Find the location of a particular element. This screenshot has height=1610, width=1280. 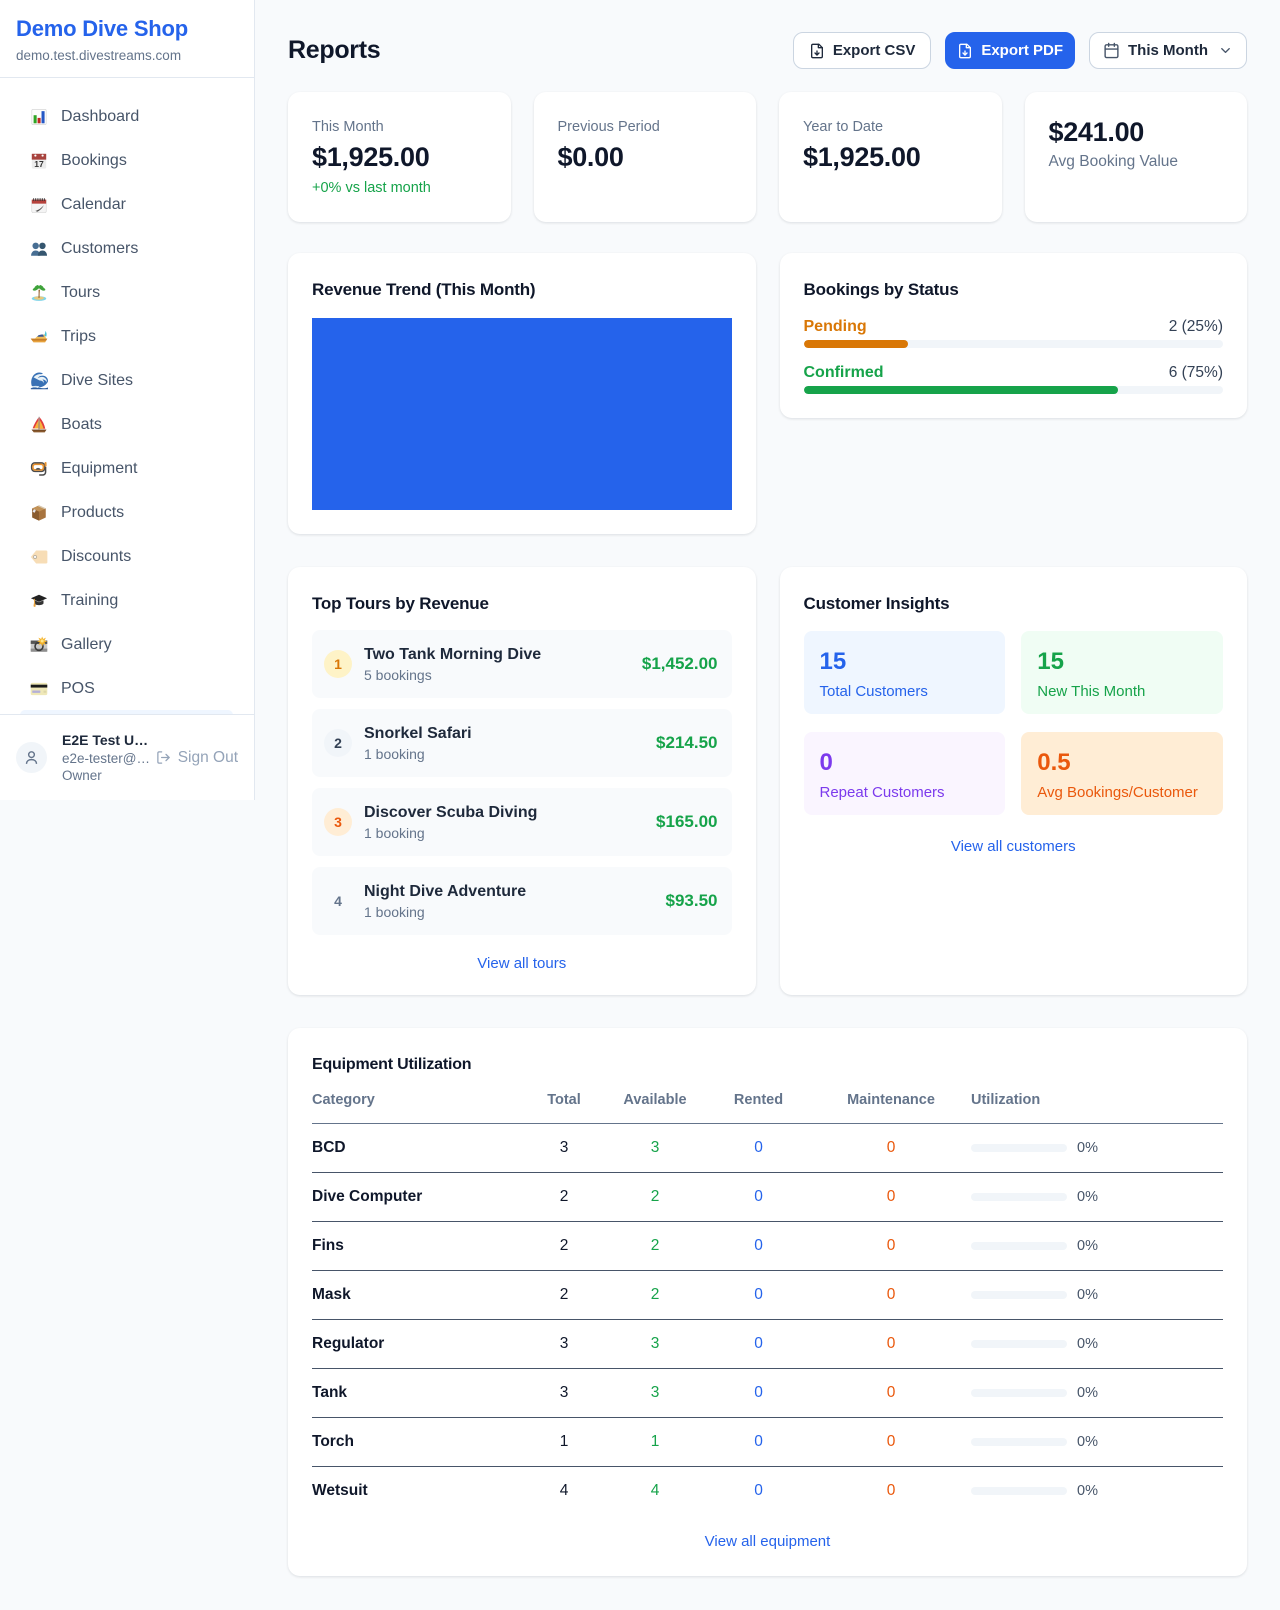

svg-text: 17 is located at coordinates (39, 164).